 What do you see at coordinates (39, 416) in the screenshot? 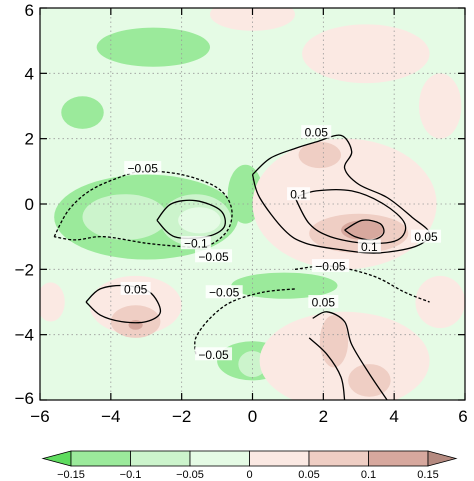
I see `x-tick-label-0: −6` at bounding box center [39, 416].